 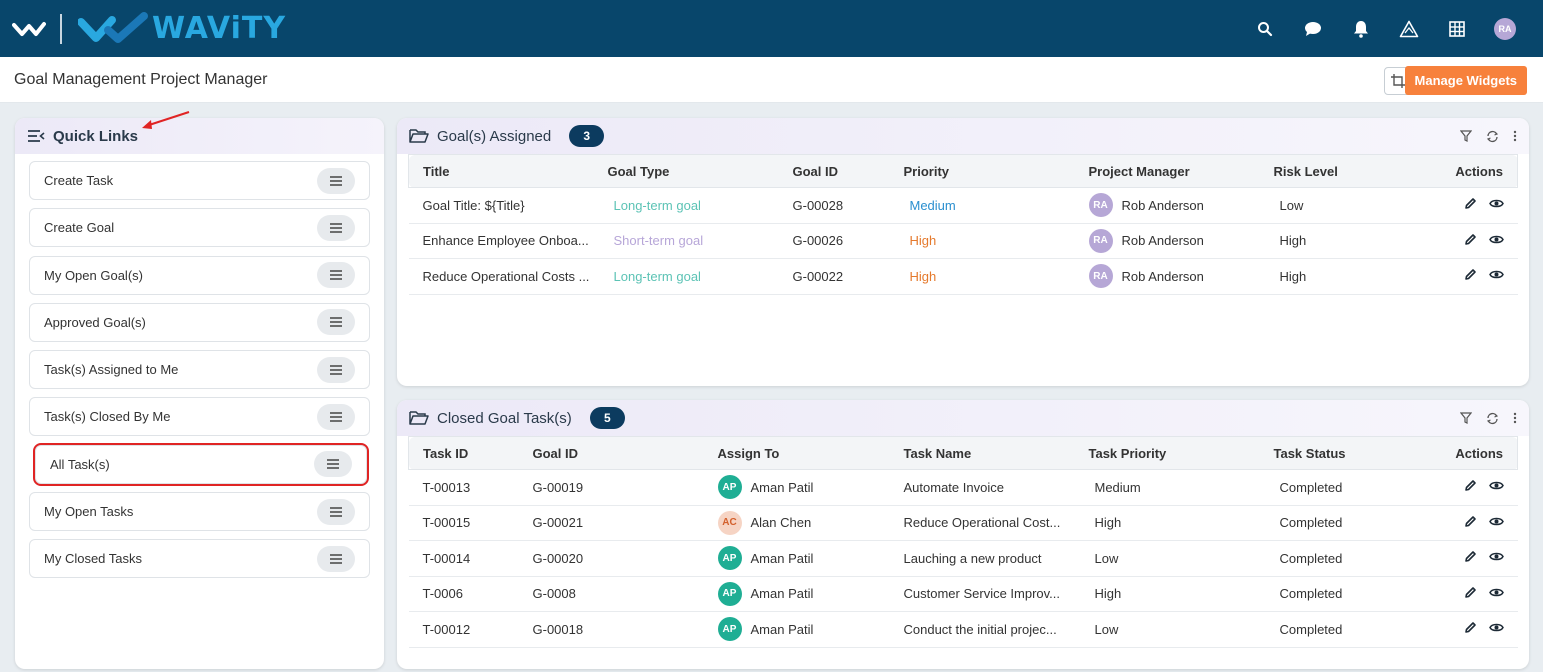 What do you see at coordinates (1505, 28) in the screenshot?
I see `user-avatar-button: RA` at bounding box center [1505, 28].